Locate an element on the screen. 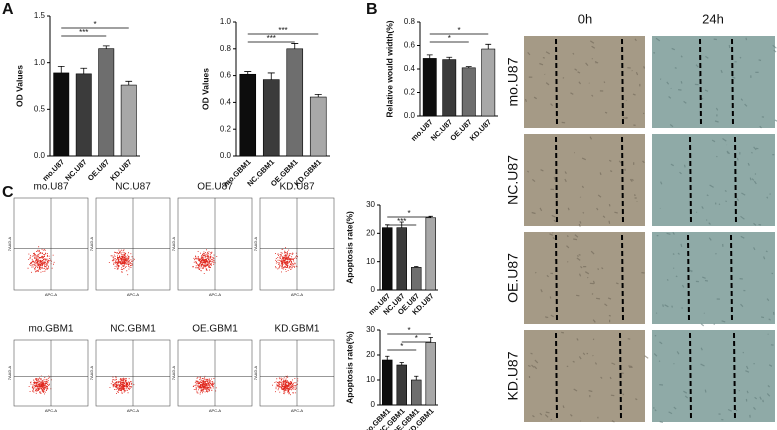 The image size is (777, 430). plot-title: OE.U87 is located at coordinates (215, 187).